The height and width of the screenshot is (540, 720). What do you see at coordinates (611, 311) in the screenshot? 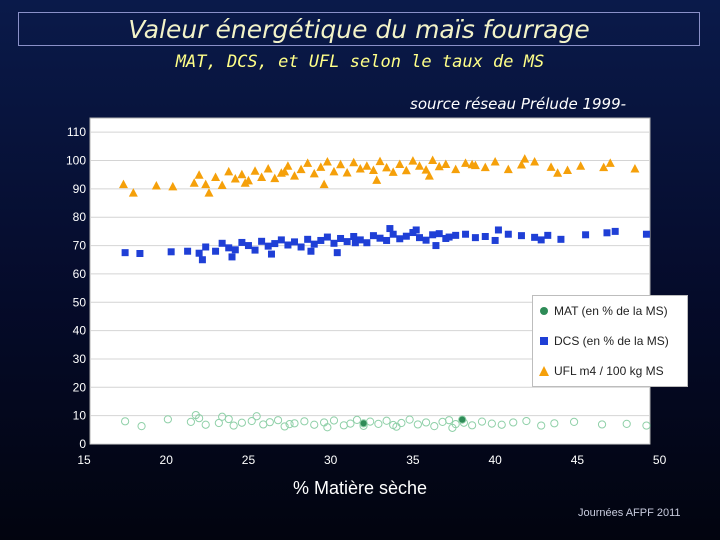
I see `legend-label-mat: MAT (en % de la MS)` at bounding box center [611, 311].